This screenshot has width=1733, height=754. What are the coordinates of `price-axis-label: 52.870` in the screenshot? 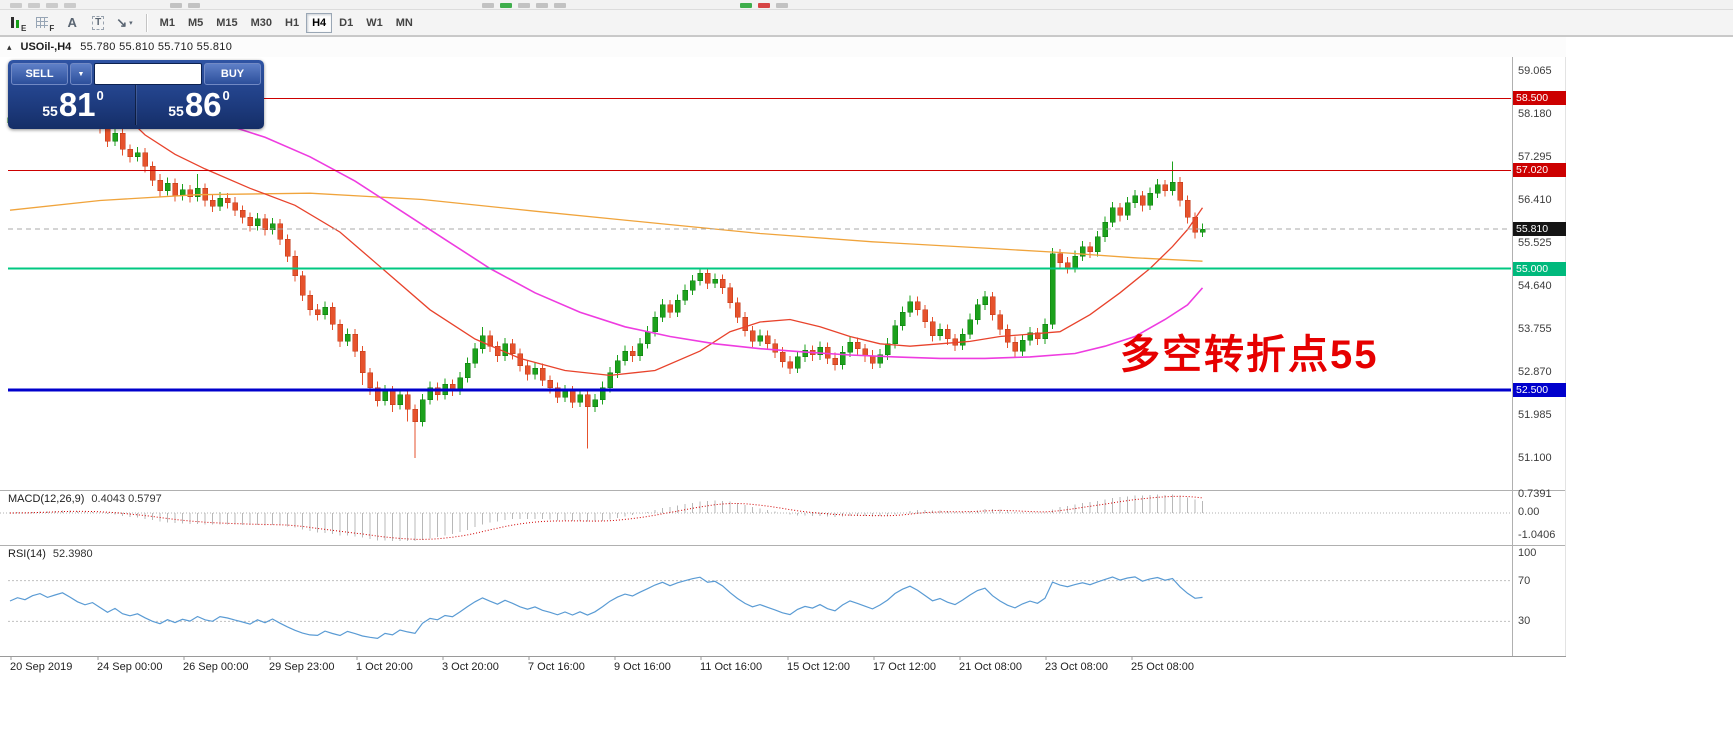 It's located at (1535, 372).